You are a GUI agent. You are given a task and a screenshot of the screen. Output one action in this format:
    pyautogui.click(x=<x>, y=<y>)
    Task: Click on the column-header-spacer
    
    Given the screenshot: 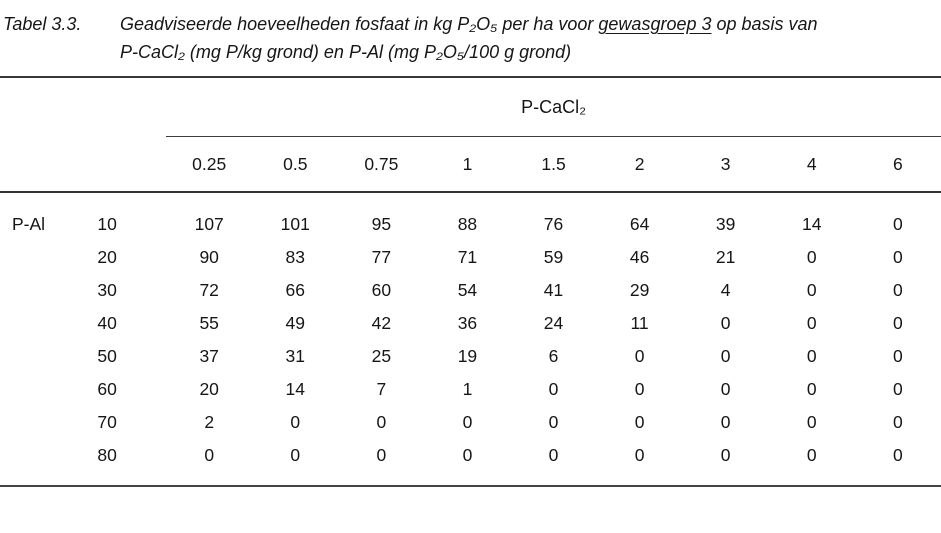 What is the action you would take?
    pyautogui.click(x=83, y=164)
    